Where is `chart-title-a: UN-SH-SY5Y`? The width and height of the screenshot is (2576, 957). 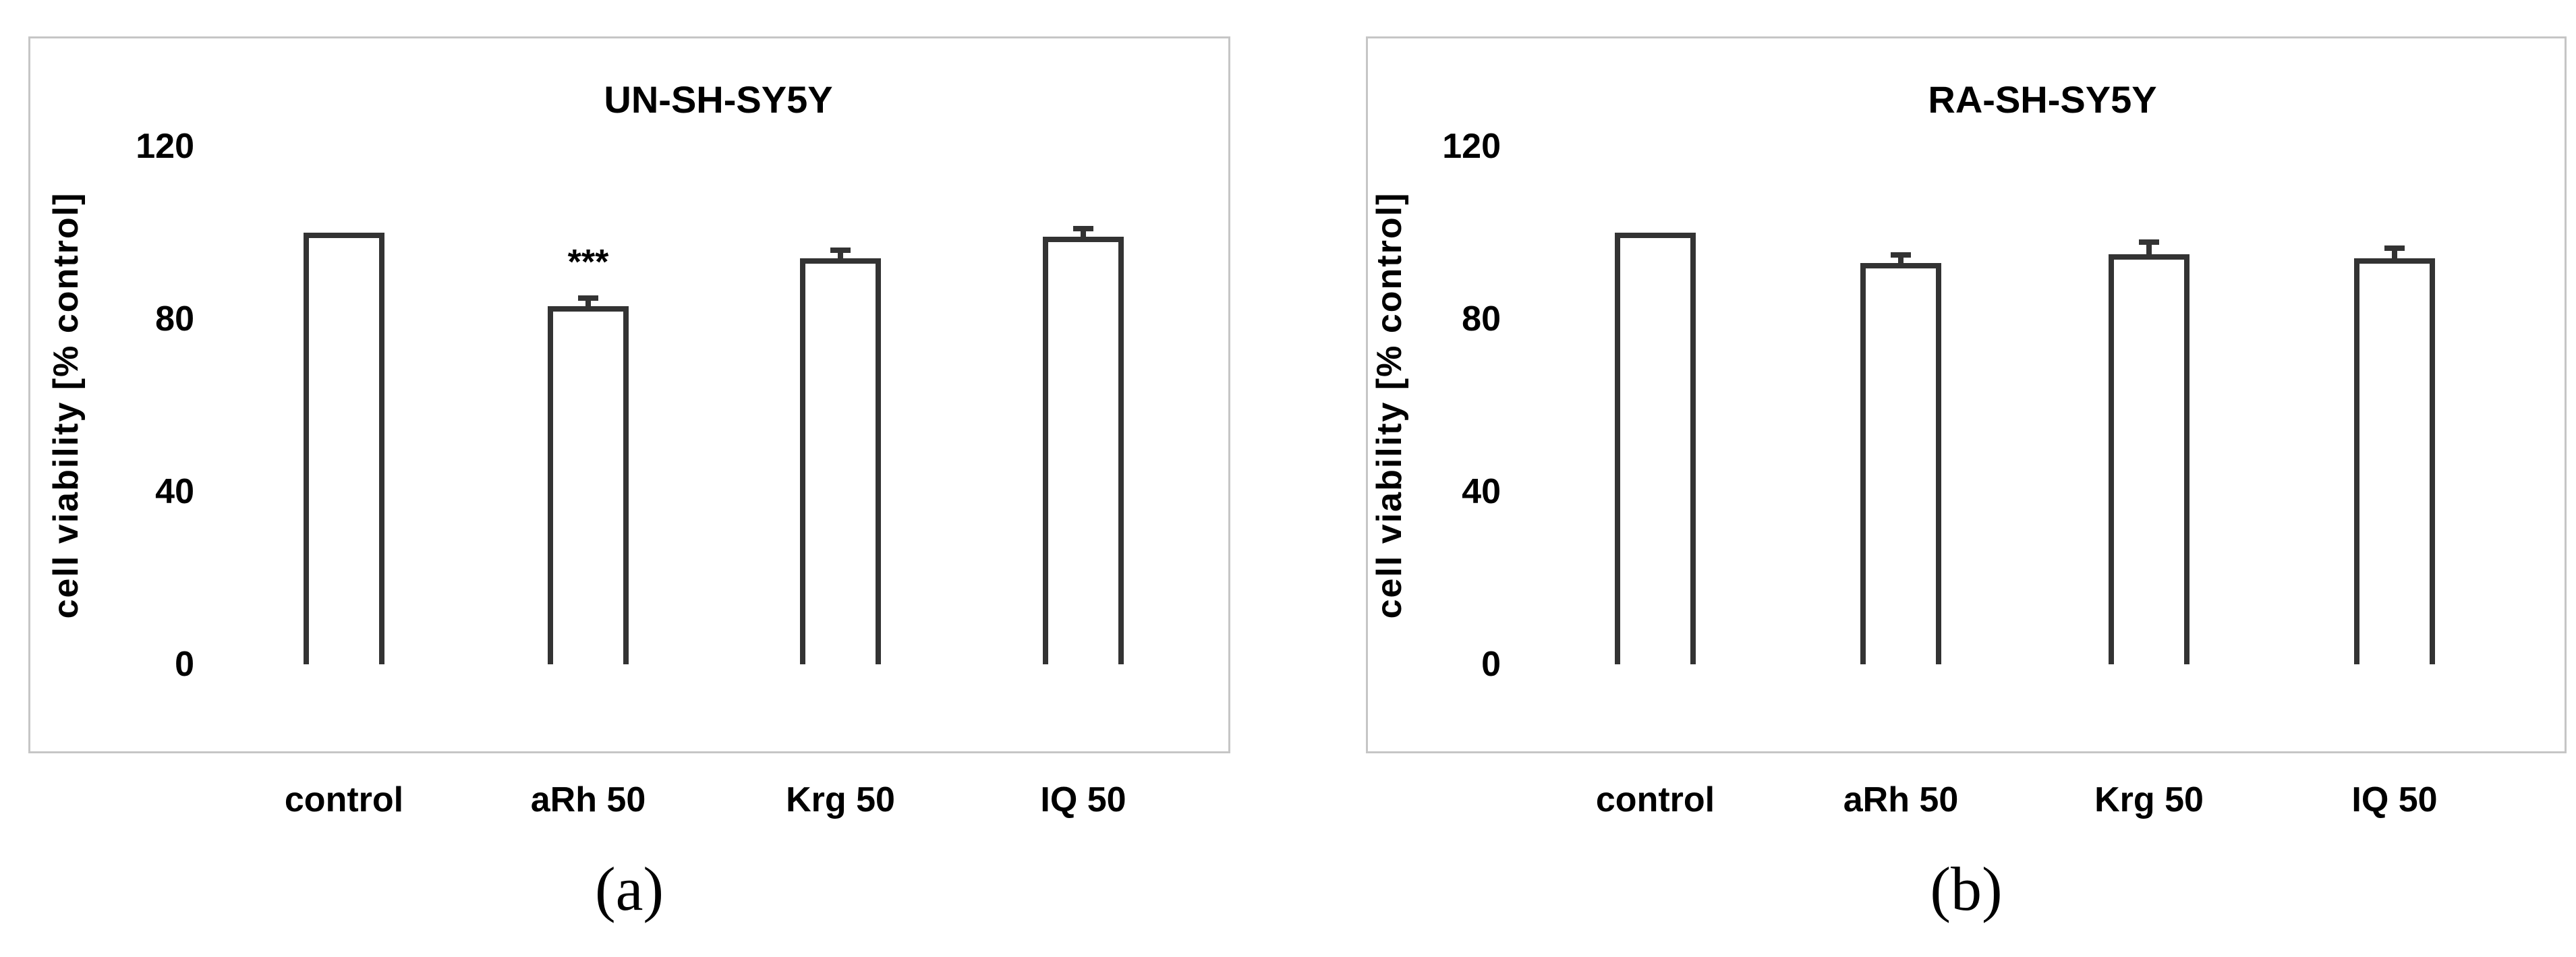 chart-title-a: UN-SH-SY5Y is located at coordinates (718, 99).